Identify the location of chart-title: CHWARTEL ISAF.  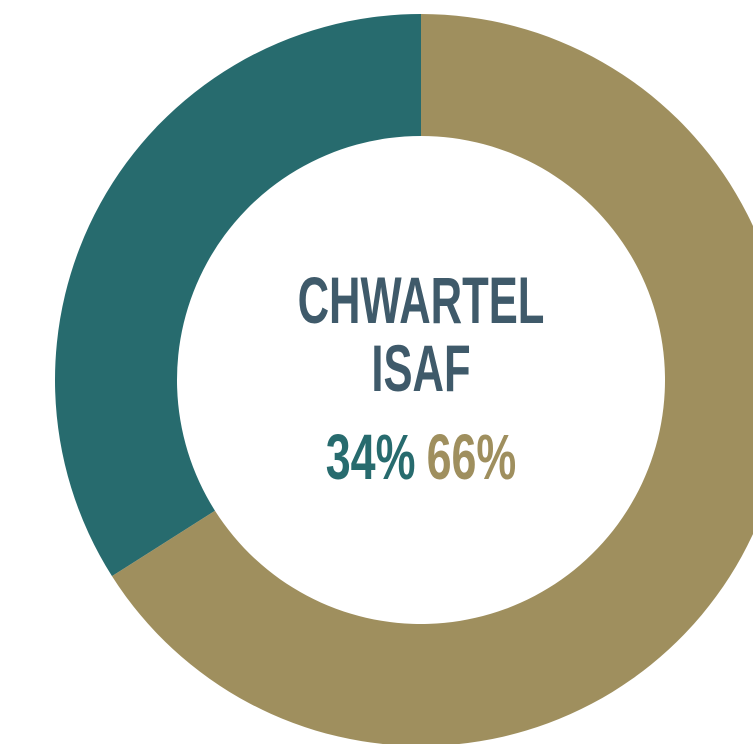
(421, 334).